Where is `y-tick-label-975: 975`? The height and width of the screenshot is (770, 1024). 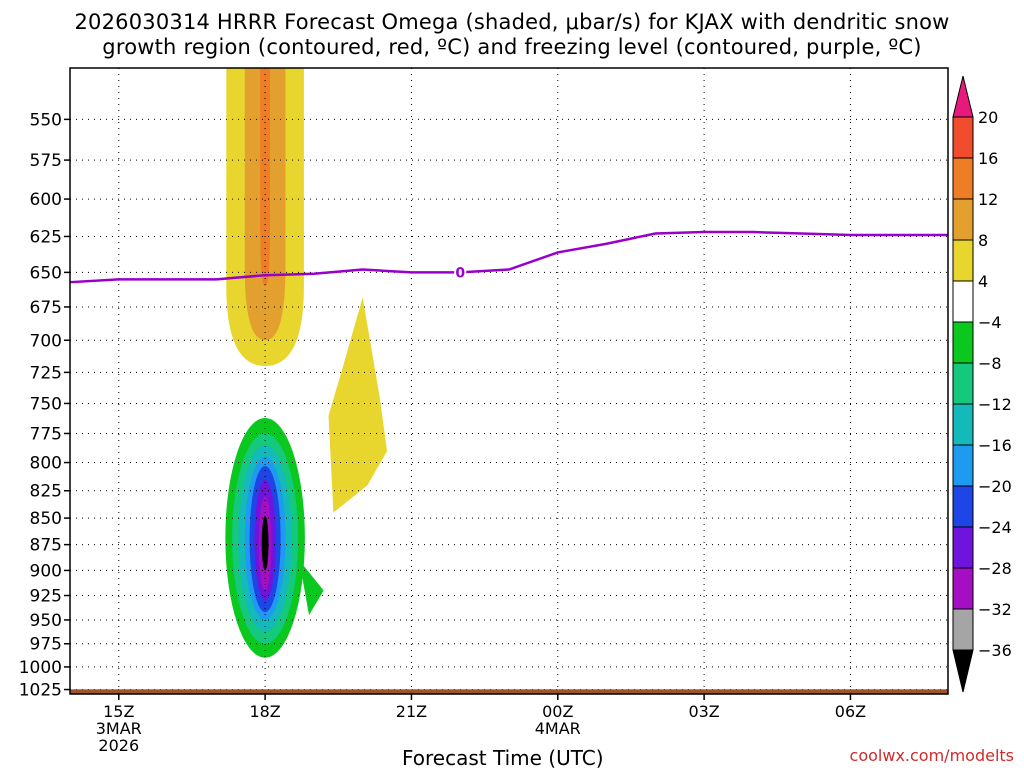 y-tick-label-975: 975 is located at coordinates (46, 645).